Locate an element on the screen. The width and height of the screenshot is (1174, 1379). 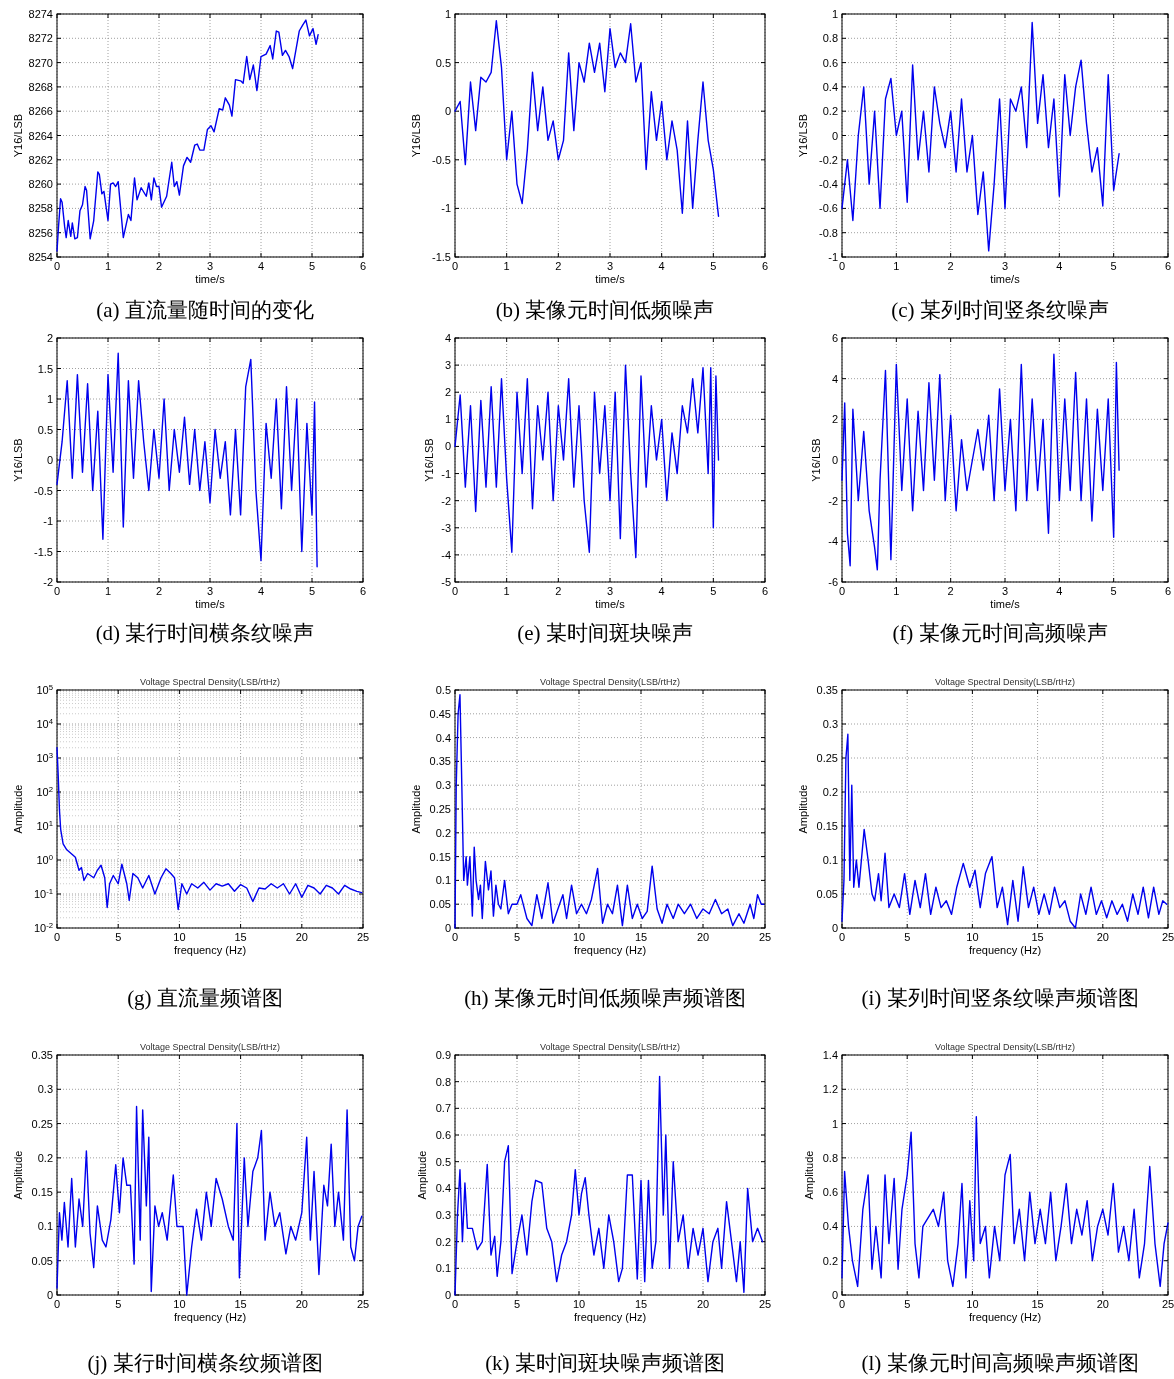
y-tick-label: 8260 is located at coordinates (40, 184).